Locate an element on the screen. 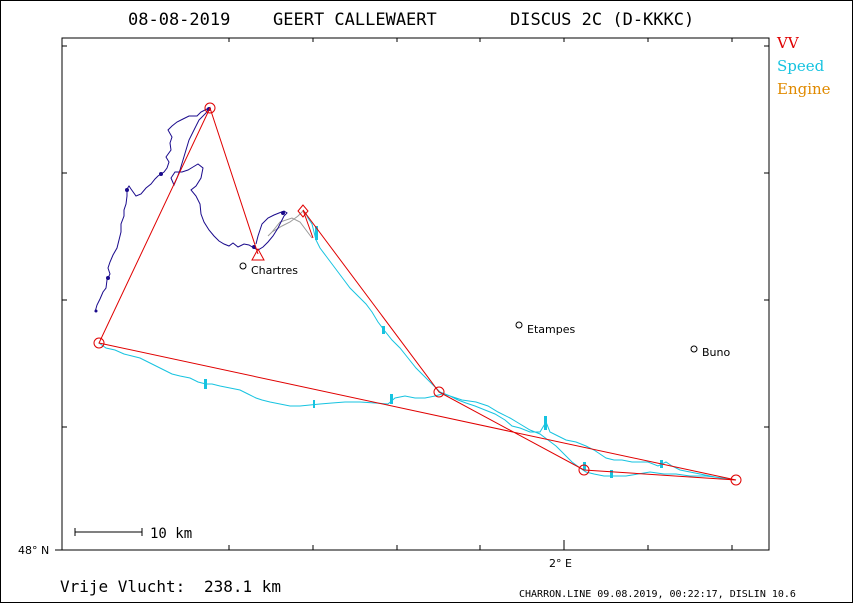  longitude-label: 2° E is located at coordinates (560, 563).